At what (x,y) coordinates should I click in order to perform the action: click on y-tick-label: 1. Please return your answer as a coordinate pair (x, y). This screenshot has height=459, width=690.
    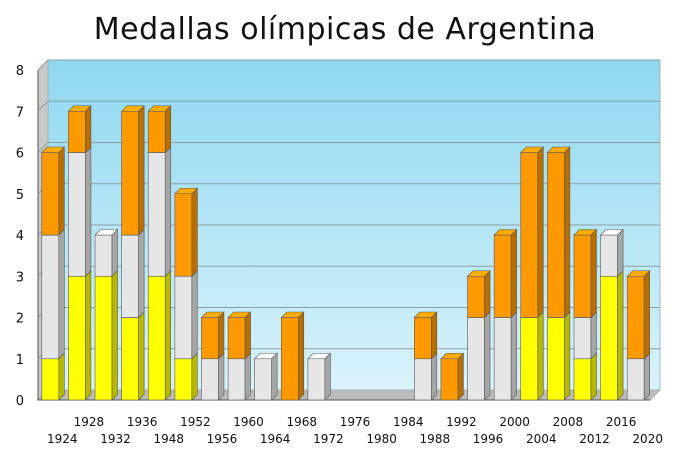
    Looking at the image, I should click on (20, 360).